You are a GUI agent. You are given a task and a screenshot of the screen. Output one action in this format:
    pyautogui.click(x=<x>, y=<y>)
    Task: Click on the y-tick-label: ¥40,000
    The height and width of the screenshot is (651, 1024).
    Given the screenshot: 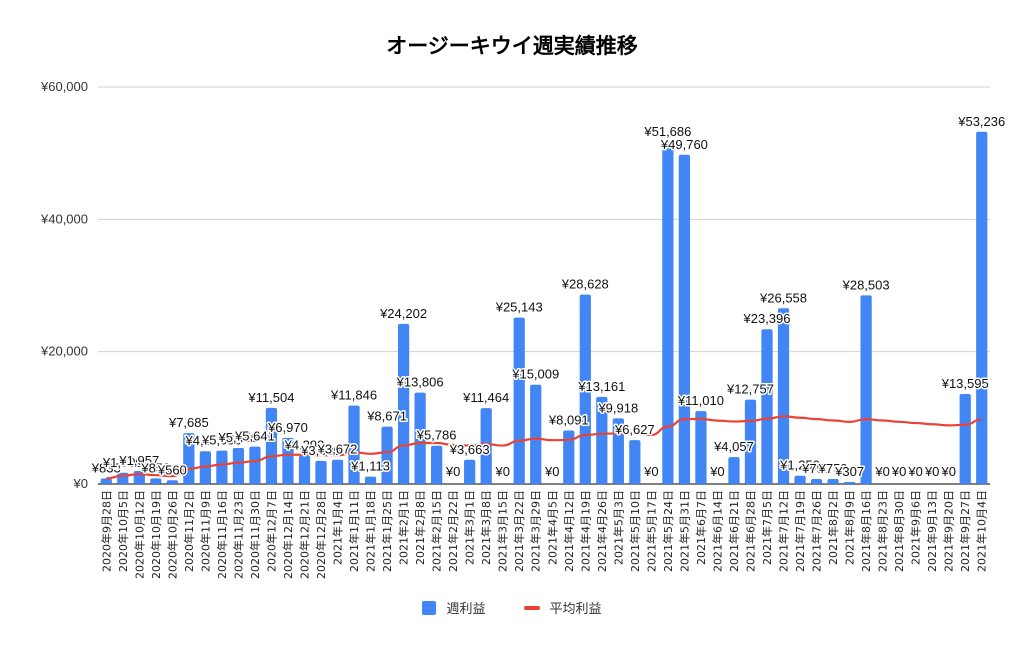 What is the action you would take?
    pyautogui.click(x=64, y=218)
    